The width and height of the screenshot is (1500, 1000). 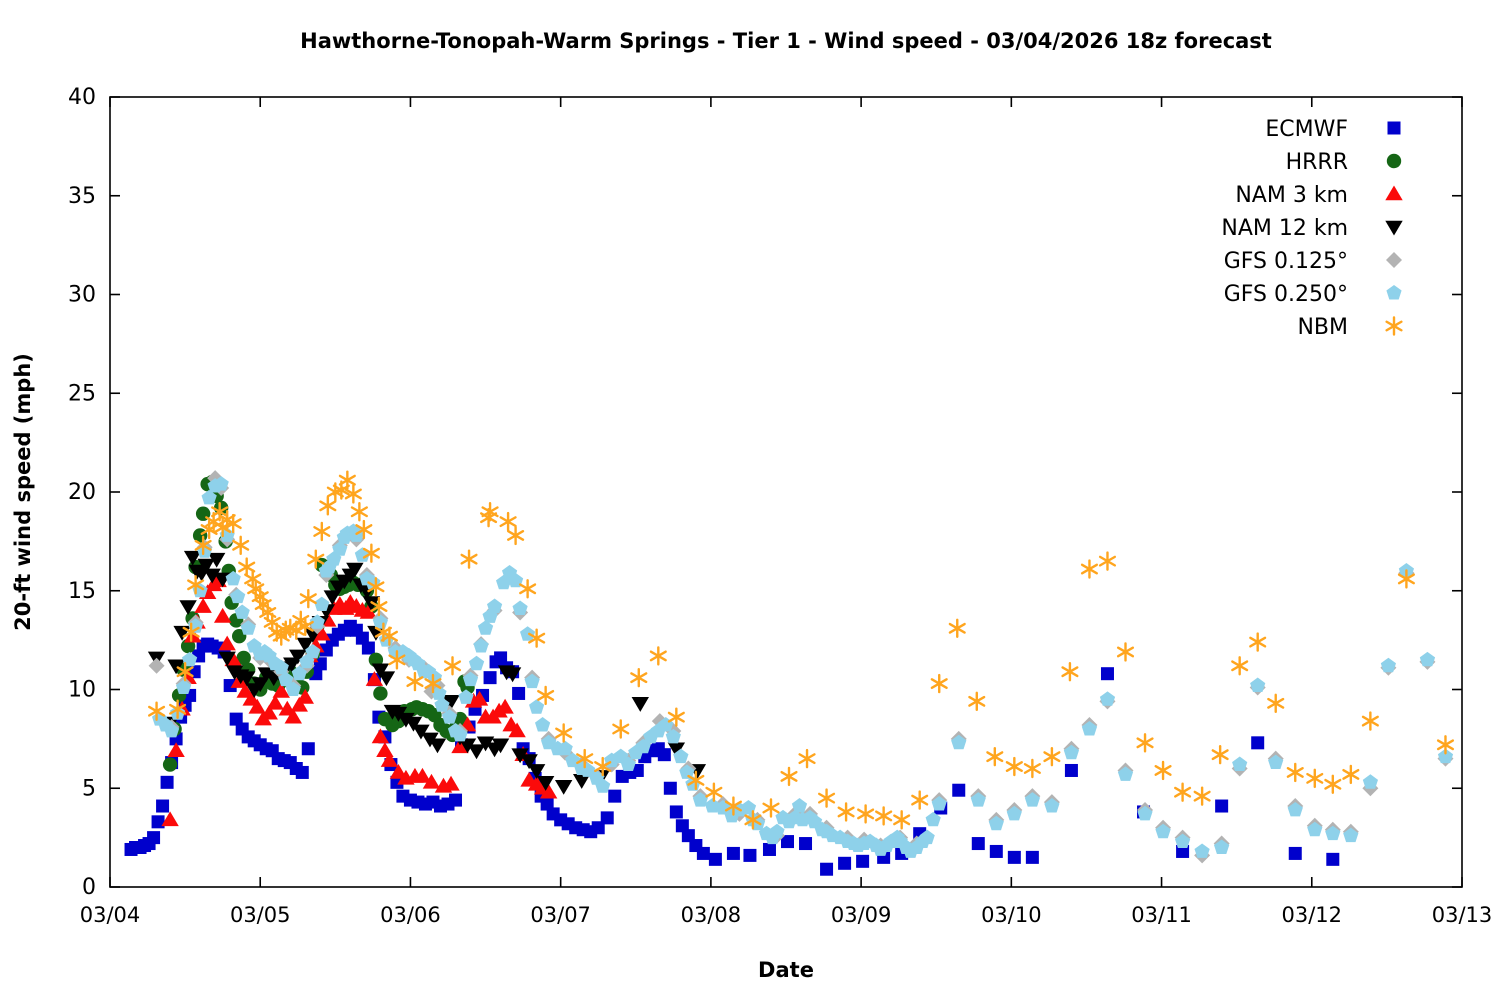 I want to click on x-tick-label: 03/11, so click(x=1161, y=915).